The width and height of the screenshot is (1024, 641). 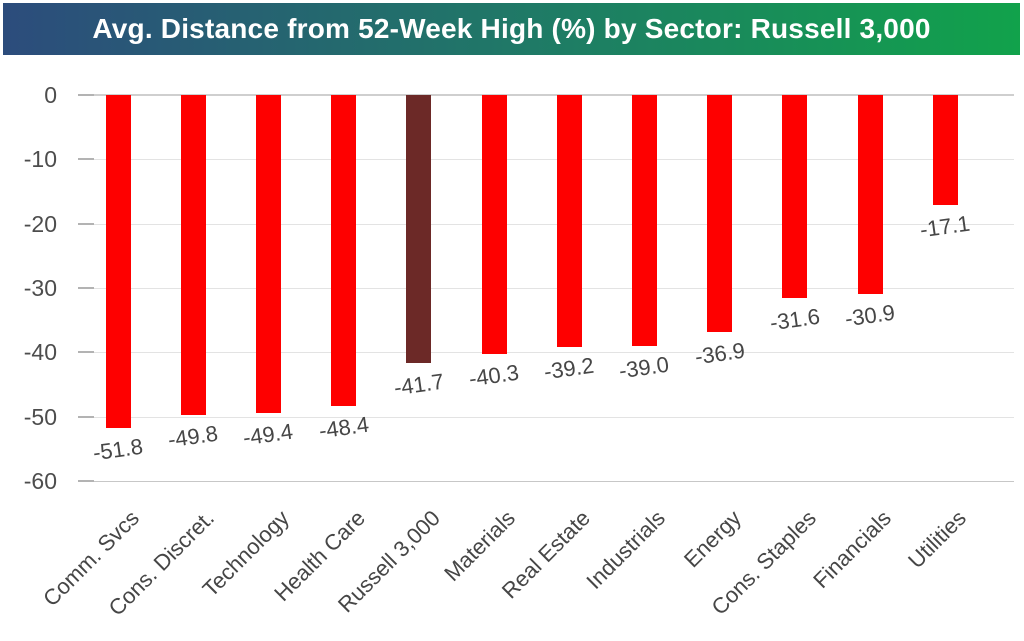 What do you see at coordinates (719, 354) in the screenshot?
I see `bar-value-label: -36.9` at bounding box center [719, 354].